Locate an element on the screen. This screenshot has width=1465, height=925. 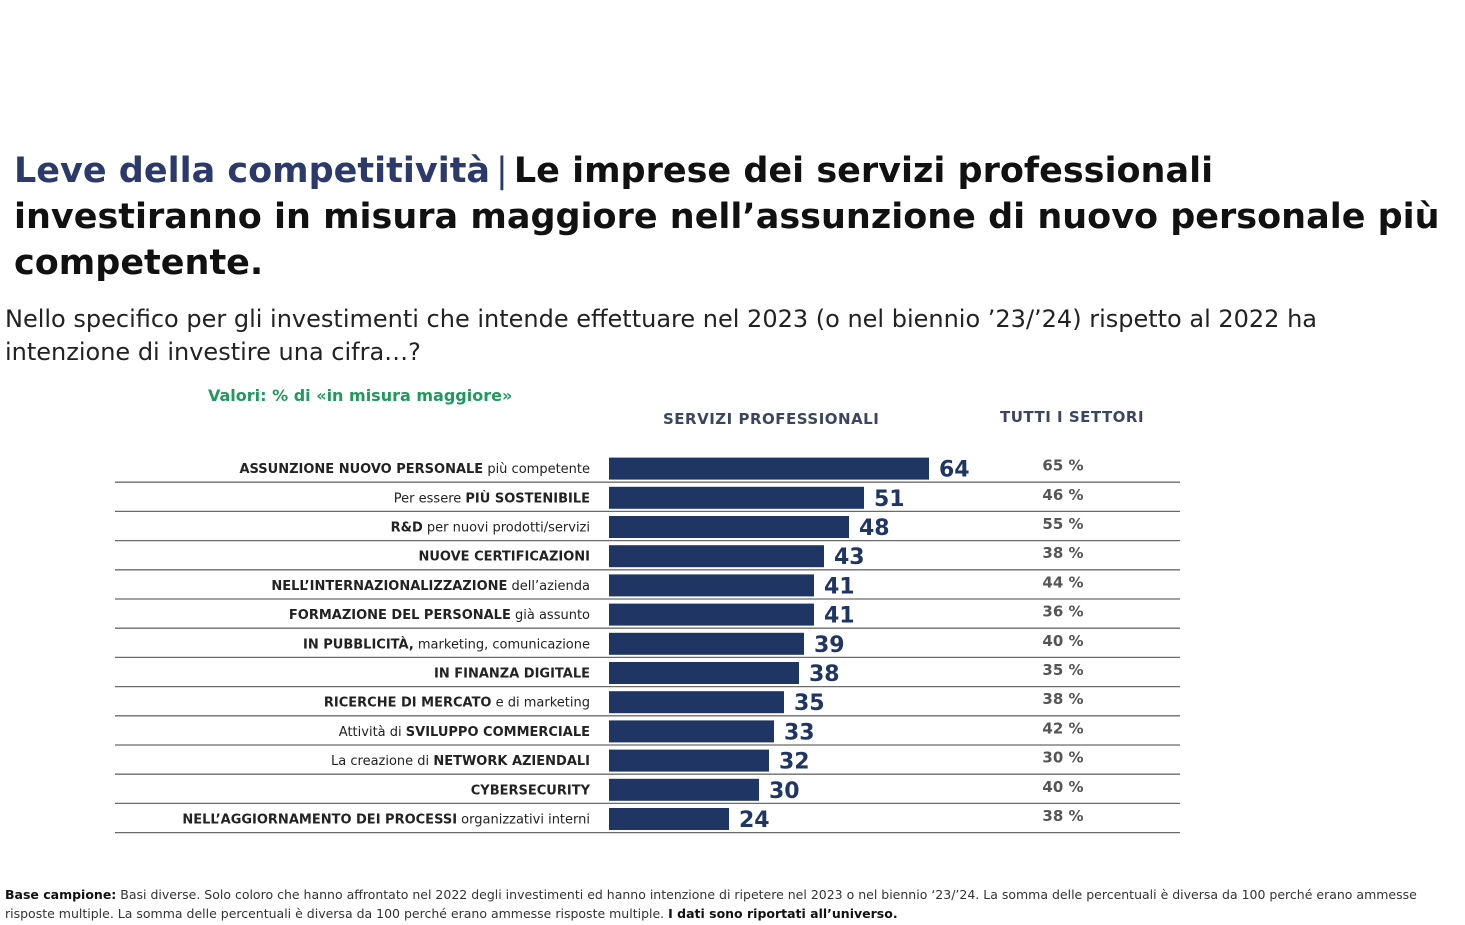
bar-value-label: 51 is located at coordinates (889, 499).